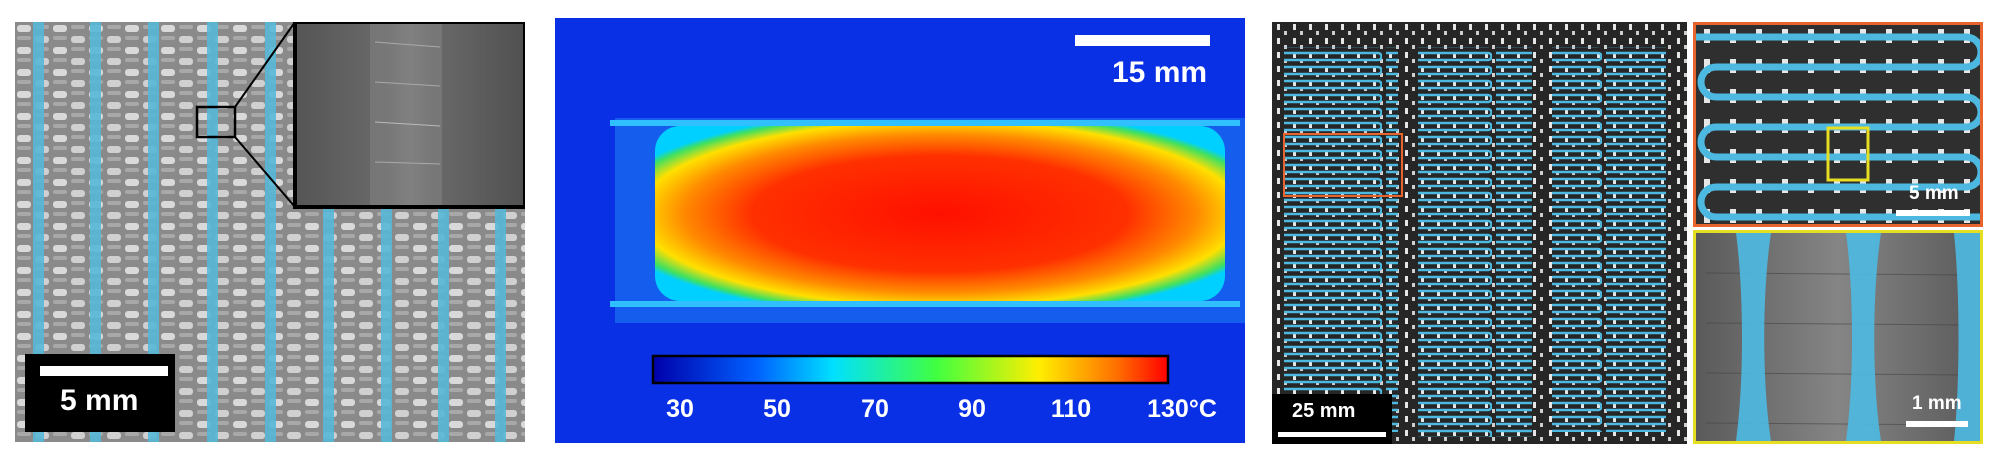 Image resolution: width=2000 pixels, height=466 pixels. Describe the element at coordinates (910, 369) in the screenshot. I see `colorbar` at that location.